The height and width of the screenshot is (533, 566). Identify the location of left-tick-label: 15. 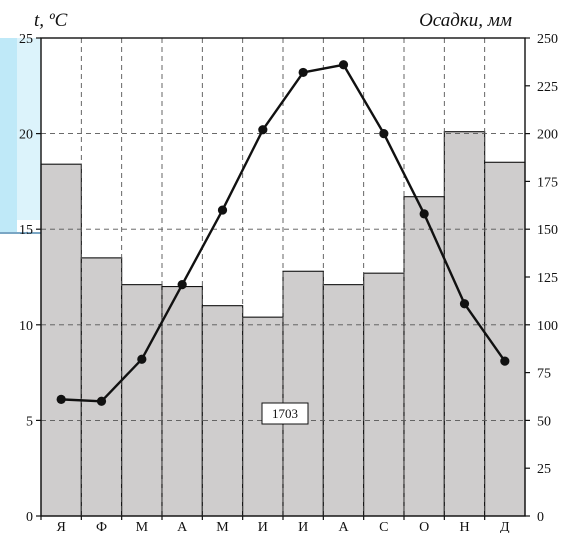
(26, 230).